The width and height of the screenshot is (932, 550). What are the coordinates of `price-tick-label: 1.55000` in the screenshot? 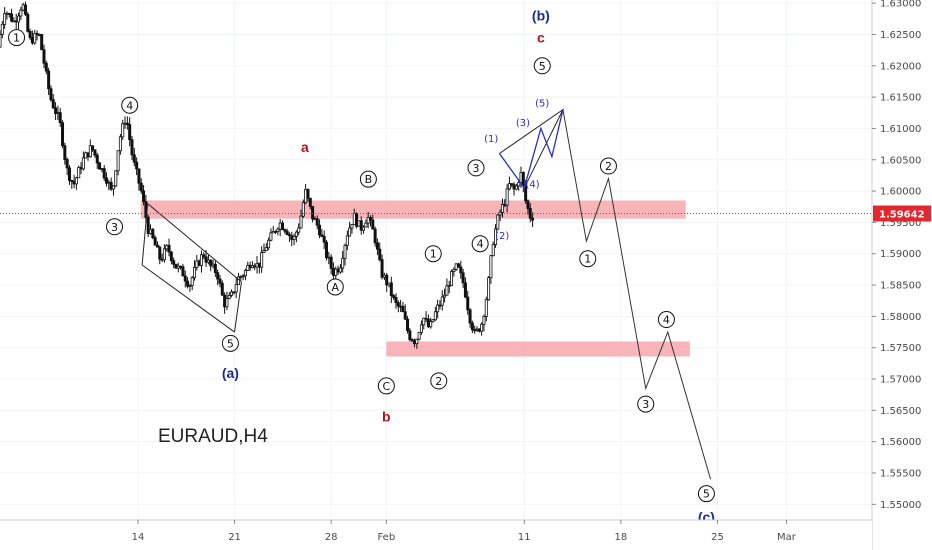 It's located at (900, 505).